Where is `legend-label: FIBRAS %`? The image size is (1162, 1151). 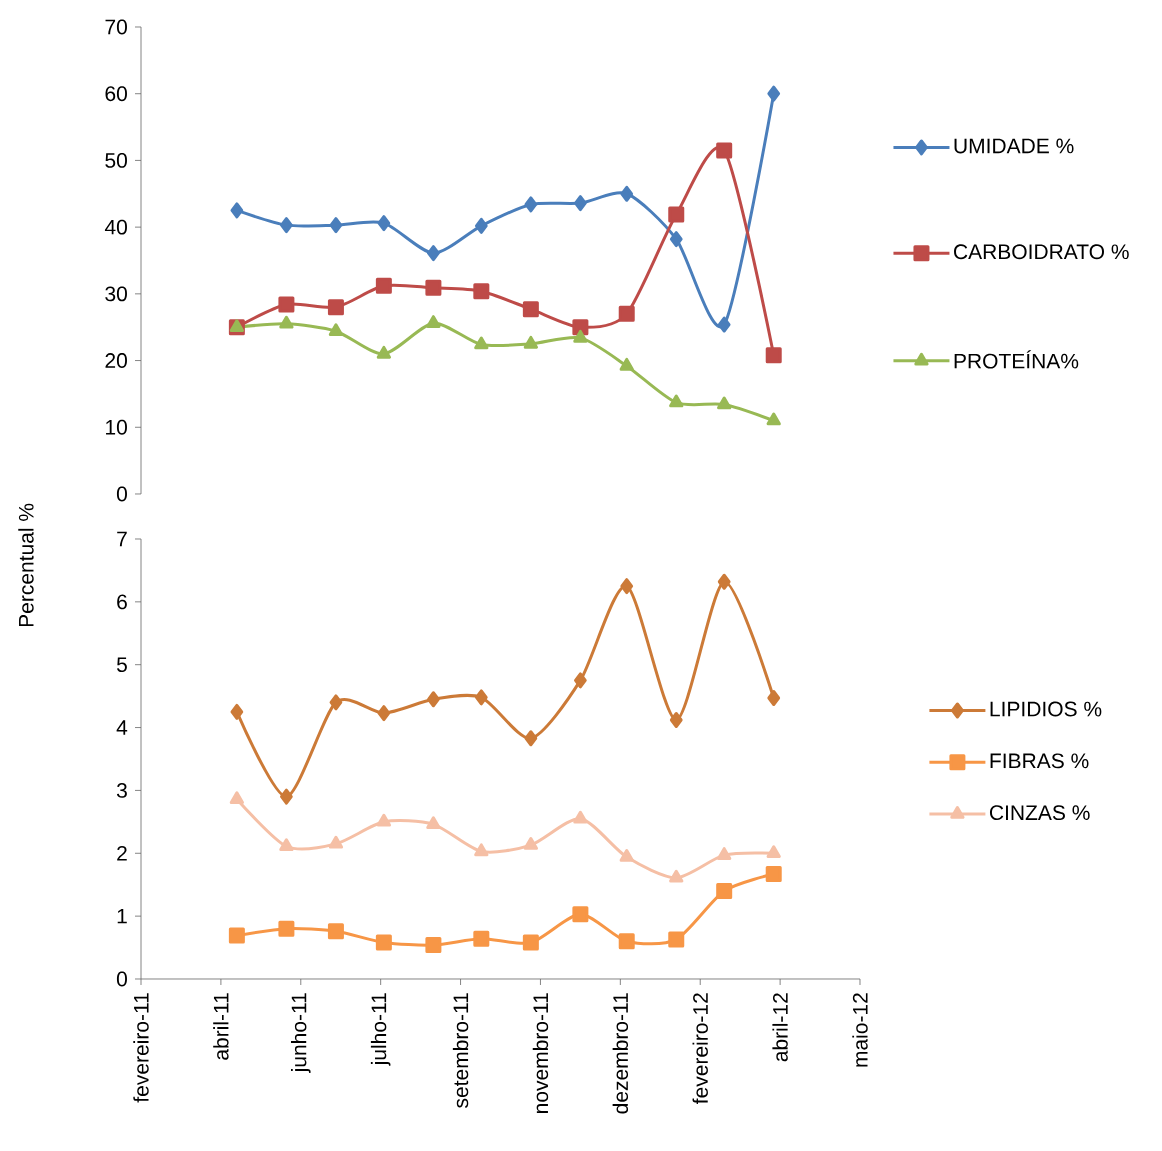 legend-label: FIBRAS % is located at coordinates (1039, 761).